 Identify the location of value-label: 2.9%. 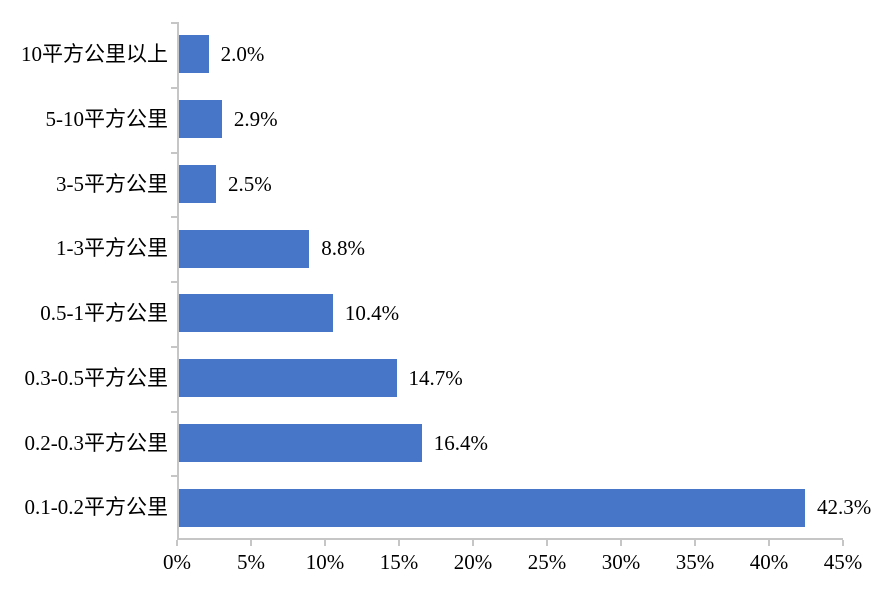
(255, 118).